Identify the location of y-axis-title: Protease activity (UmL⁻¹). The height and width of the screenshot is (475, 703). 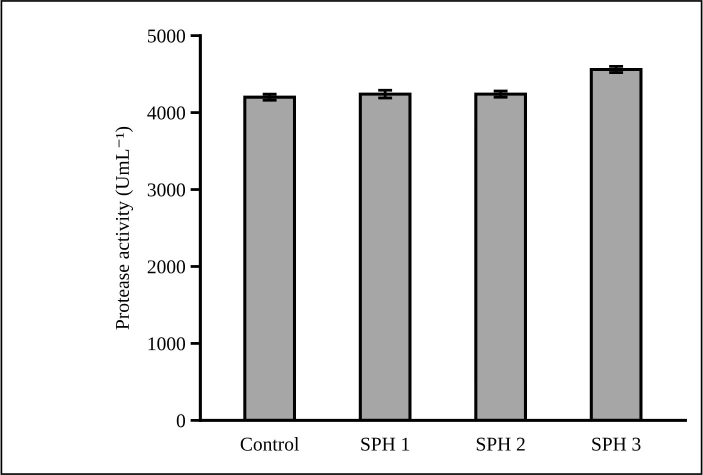
(124, 228).